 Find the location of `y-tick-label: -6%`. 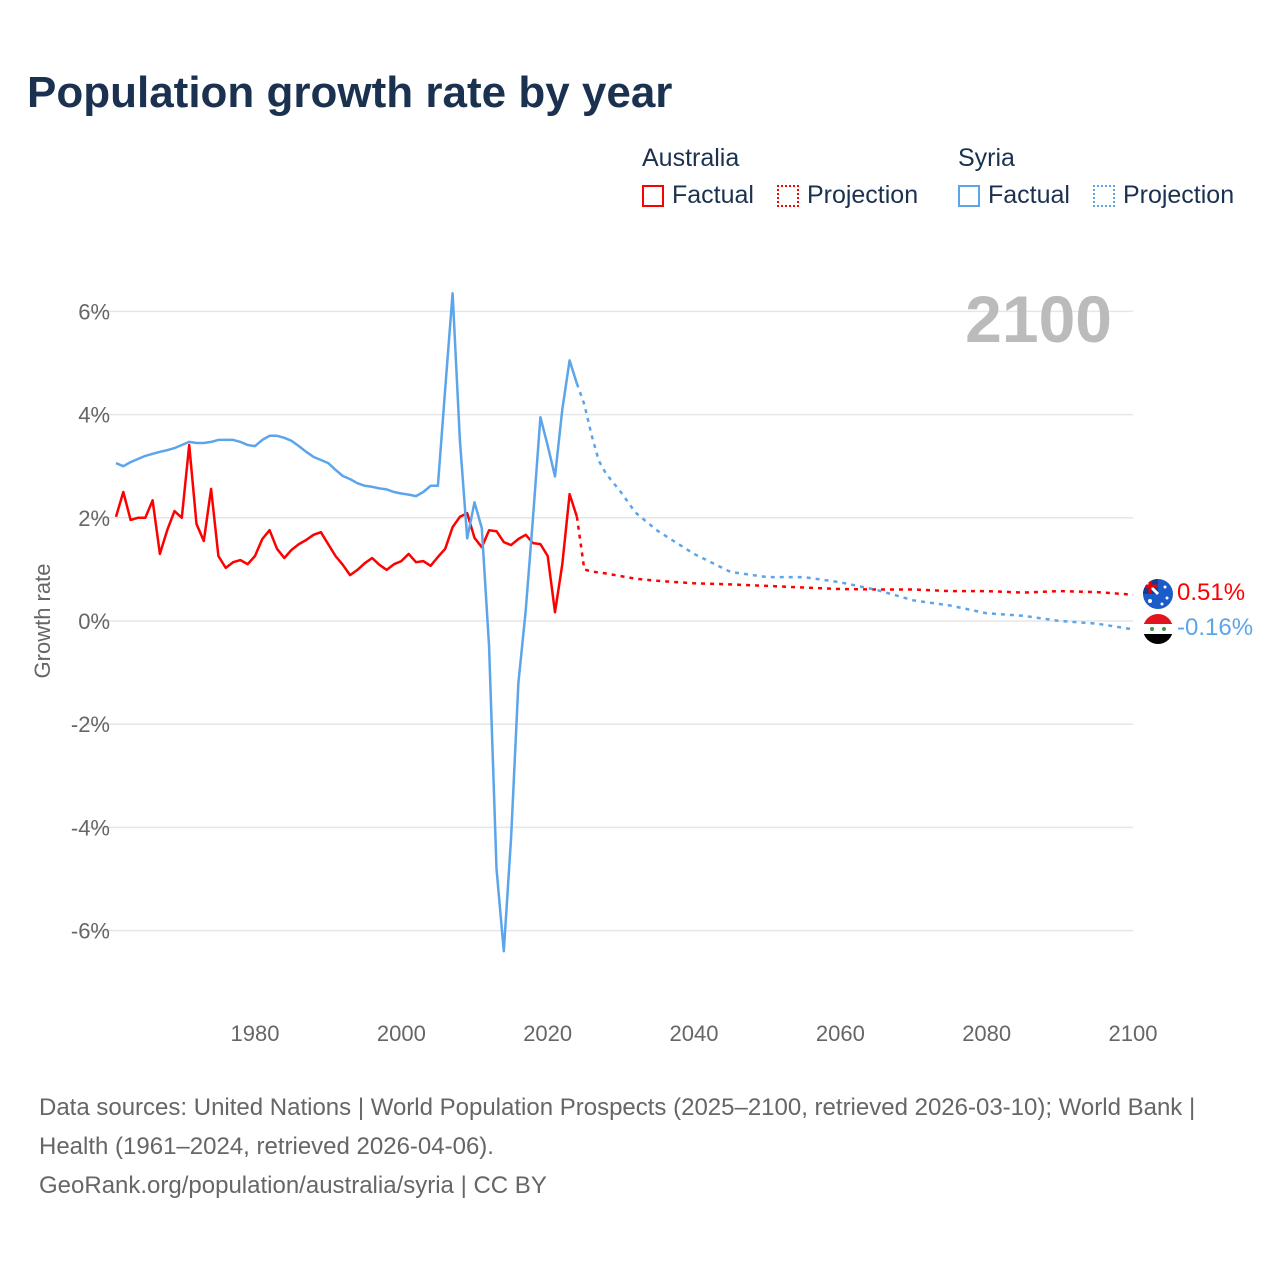

y-tick-label: -6% is located at coordinates (90, 931).